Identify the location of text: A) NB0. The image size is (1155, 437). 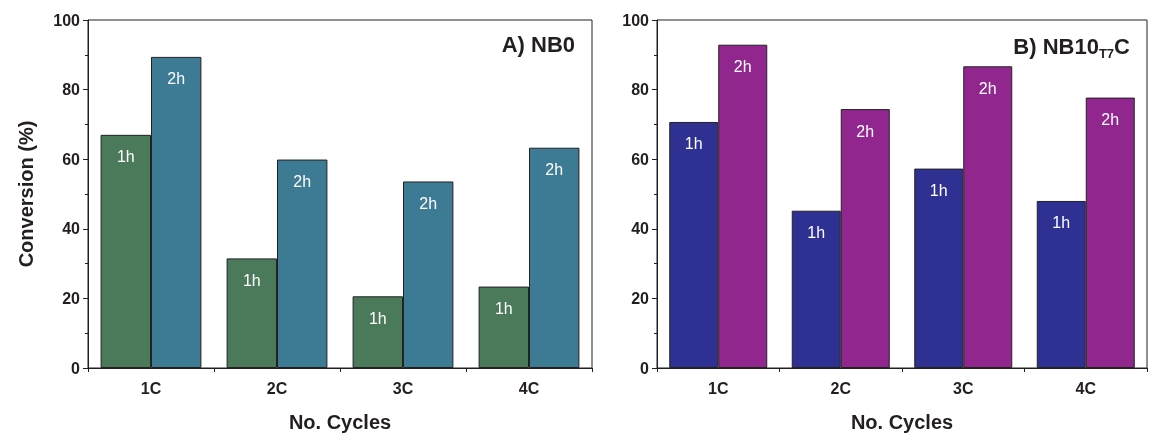
(538, 44).